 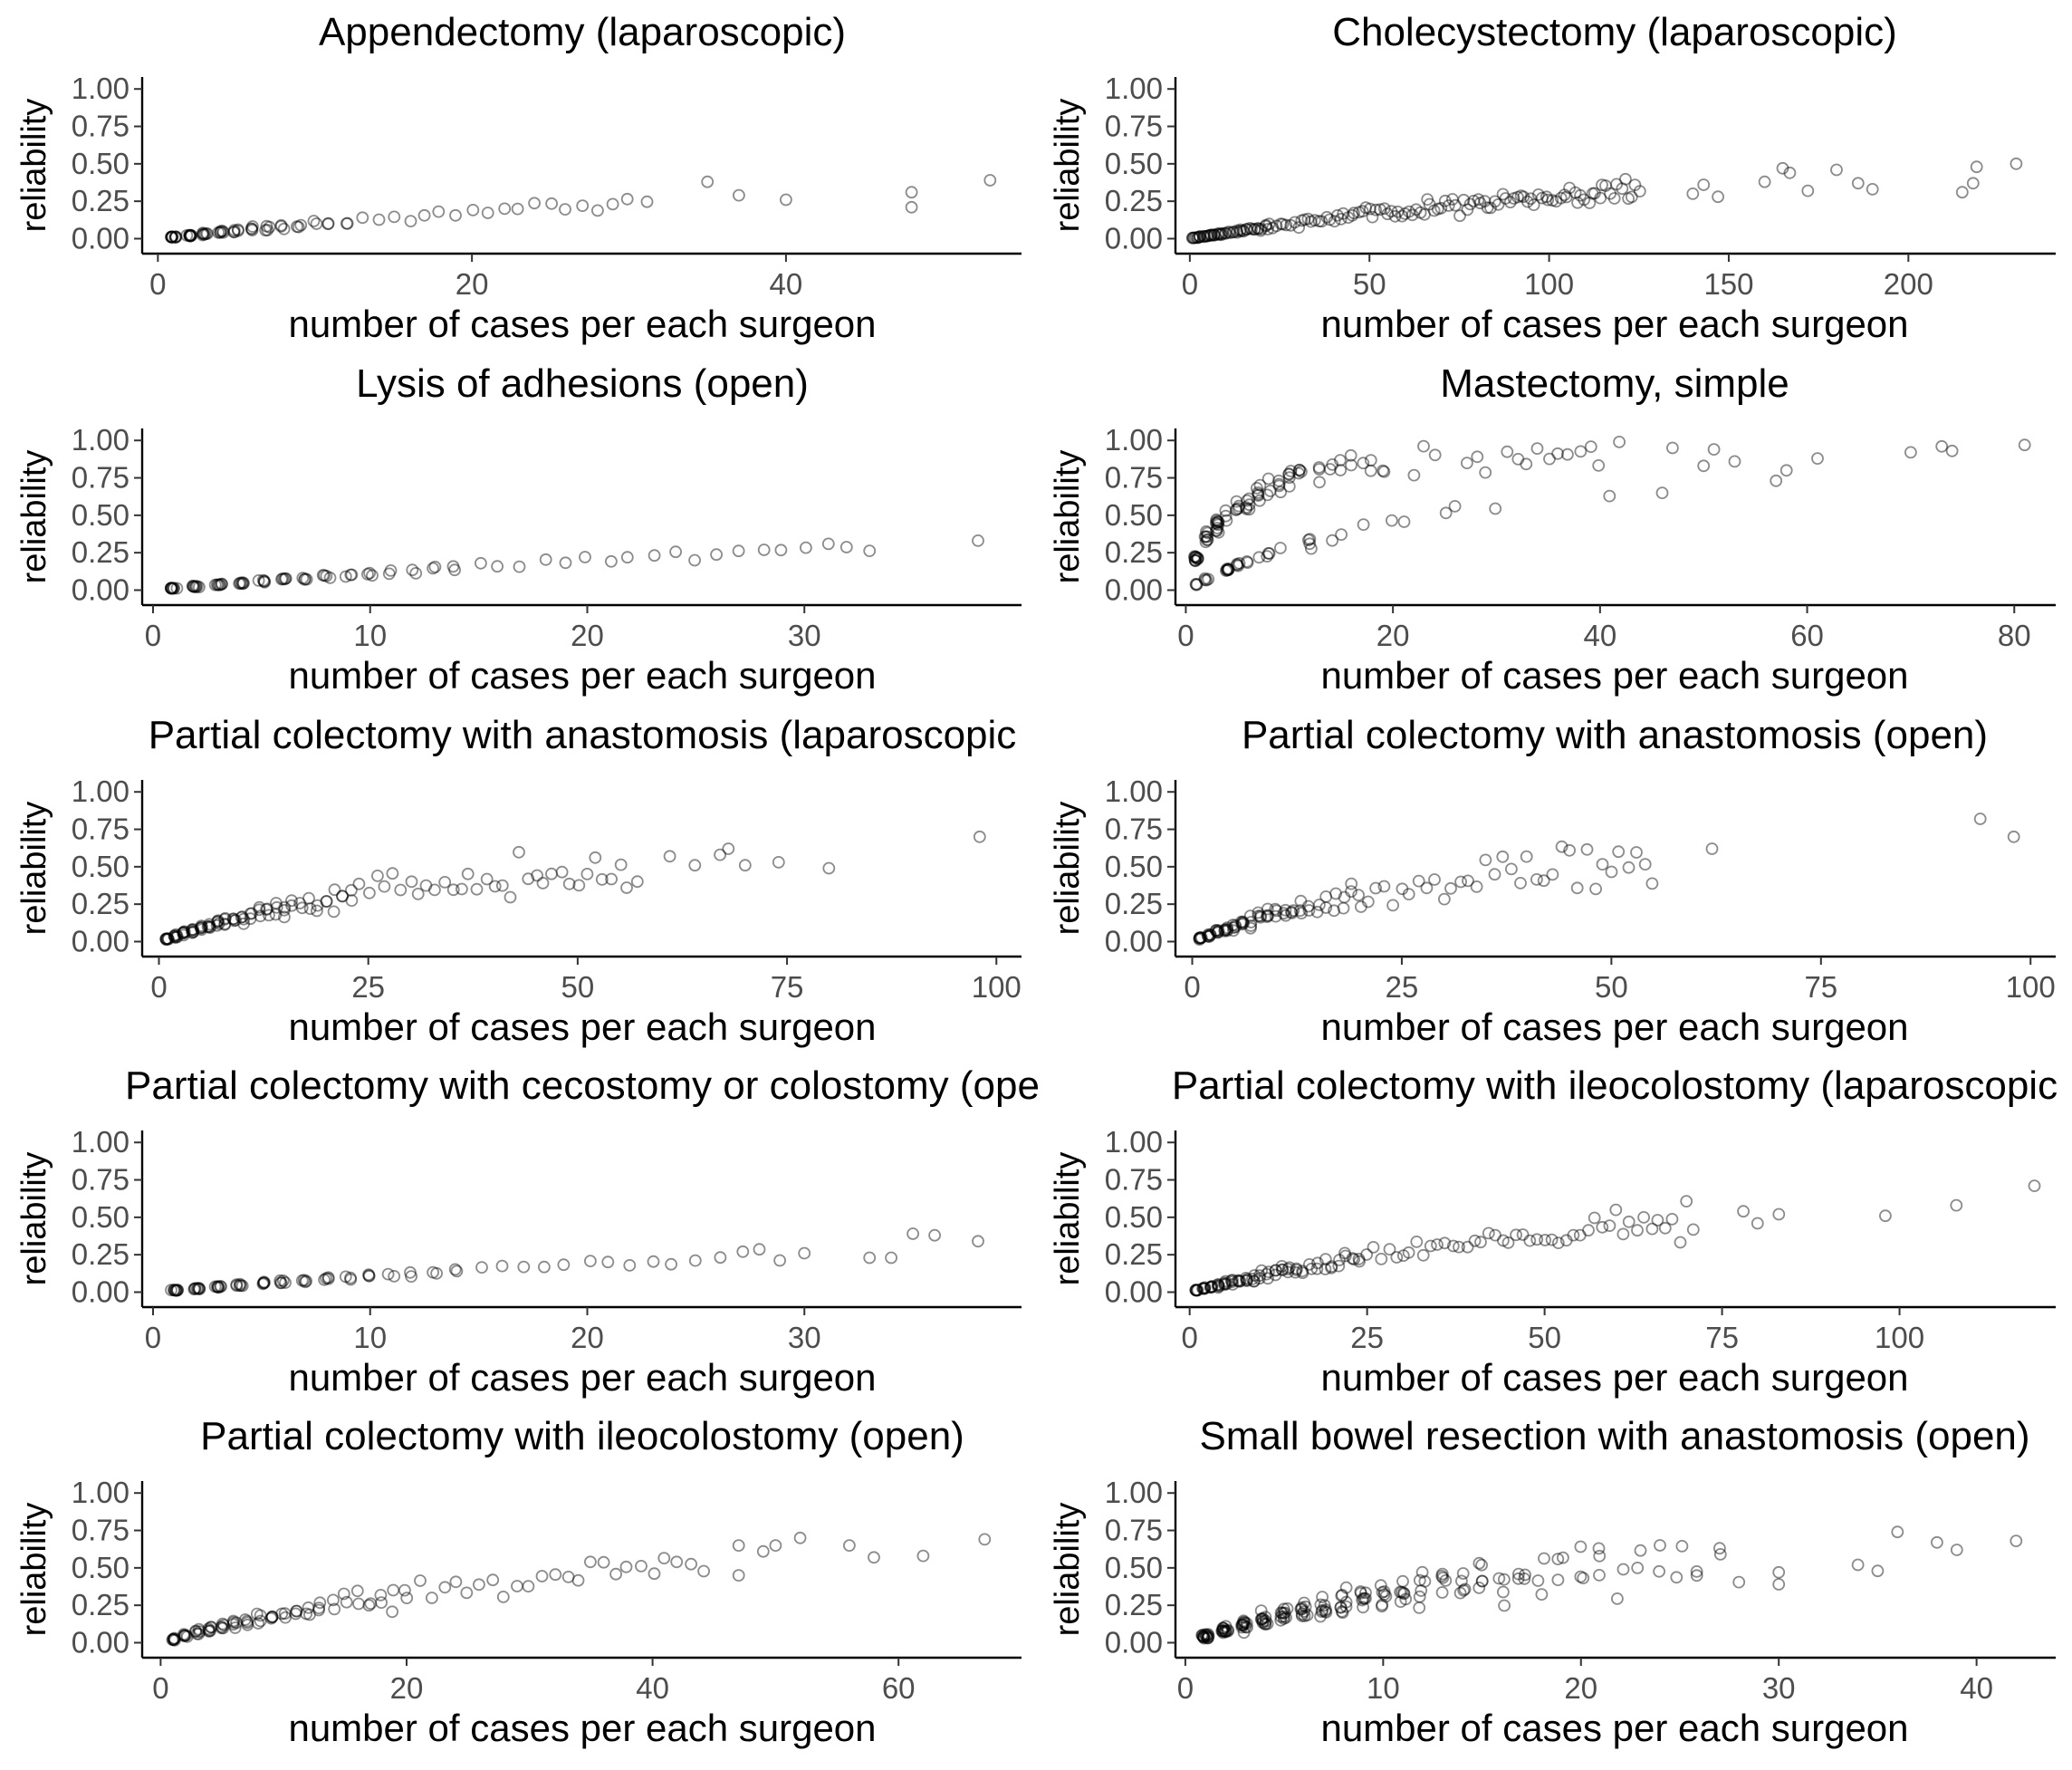 What do you see at coordinates (2014, 635) in the screenshot?
I see `x-tick-label: 80` at bounding box center [2014, 635].